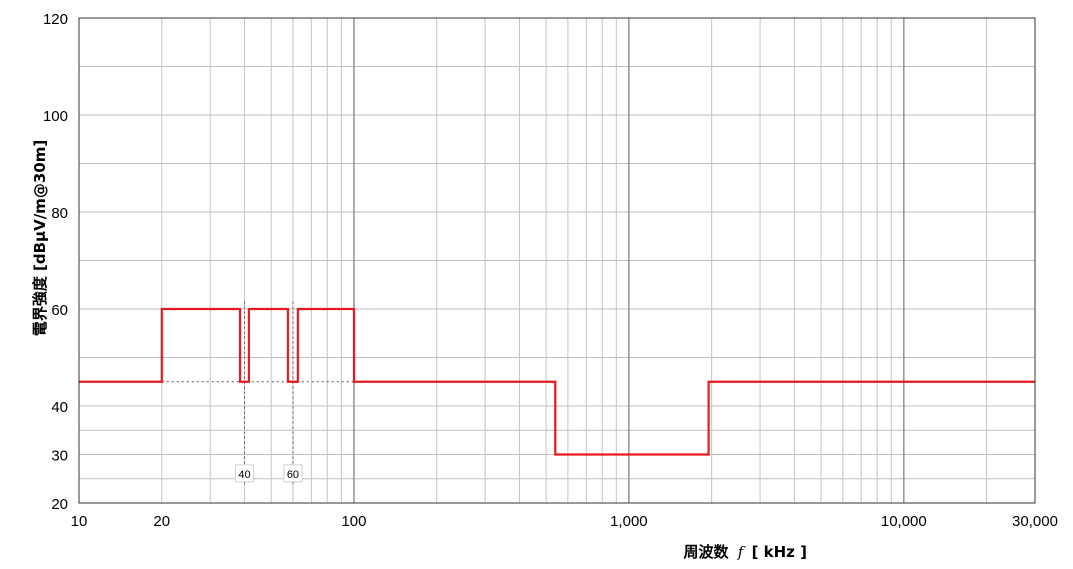 Image resolution: width=1073 pixels, height=569 pixels. Describe the element at coordinates (161, 521) in the screenshot. I see `x-tick-label: 20` at that location.